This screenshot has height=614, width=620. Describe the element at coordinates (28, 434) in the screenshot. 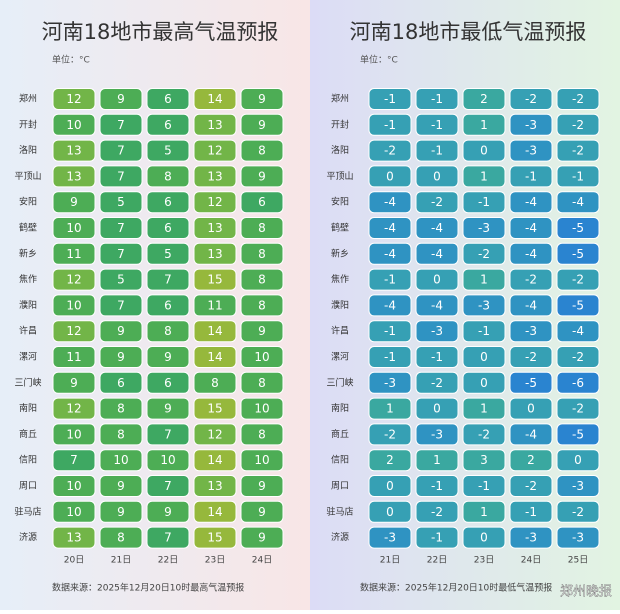

I see `city-label: 商丘` at that location.